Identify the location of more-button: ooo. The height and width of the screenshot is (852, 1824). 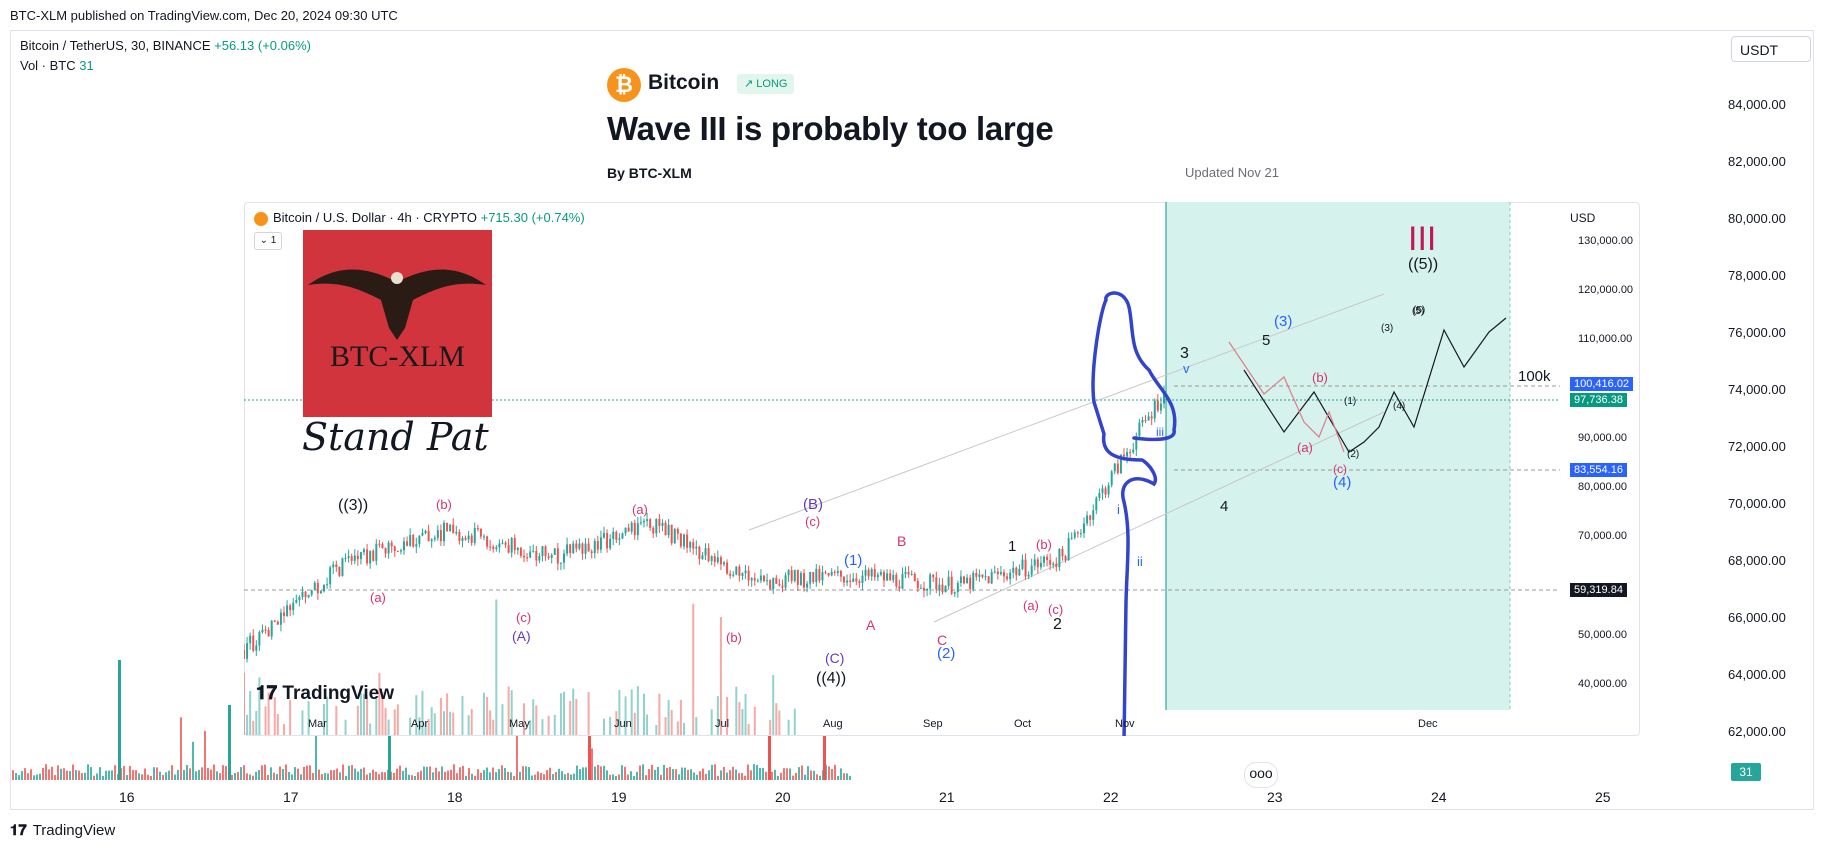
(1261, 775).